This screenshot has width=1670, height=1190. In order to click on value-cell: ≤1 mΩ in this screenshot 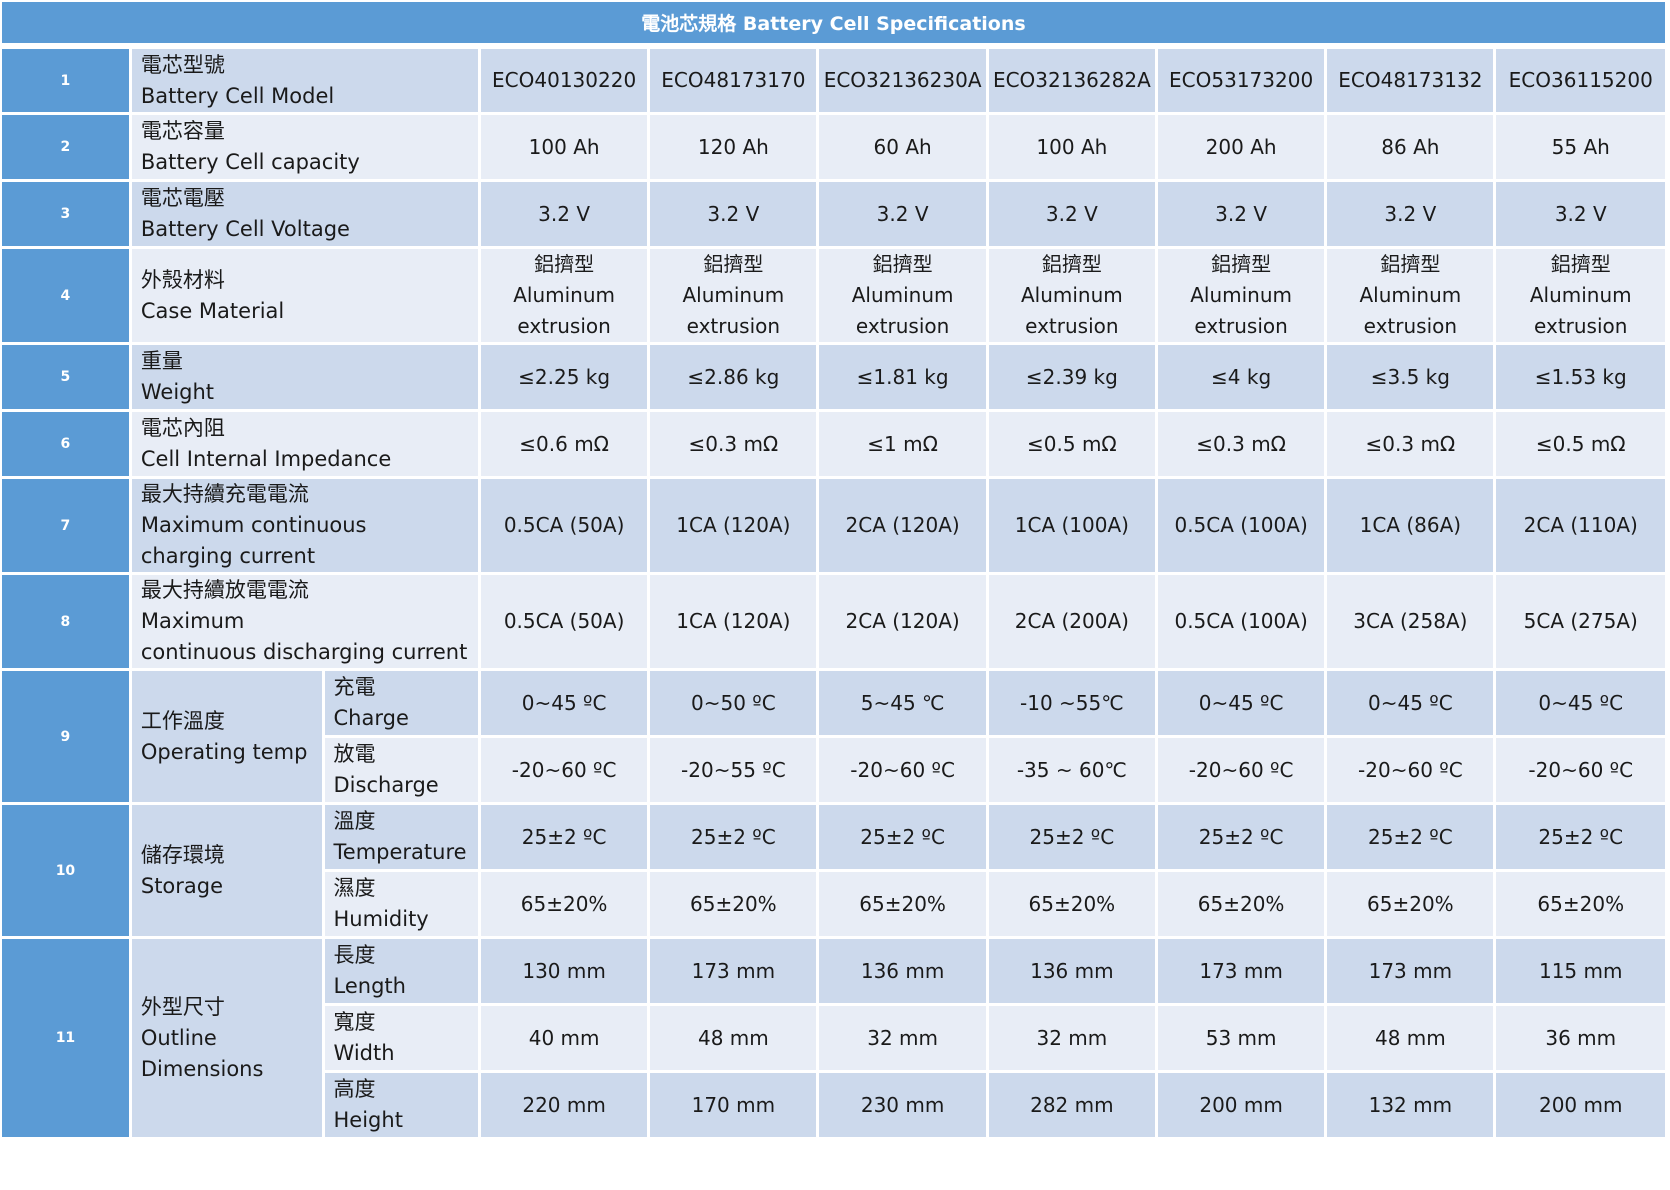, I will do `click(904, 445)`.